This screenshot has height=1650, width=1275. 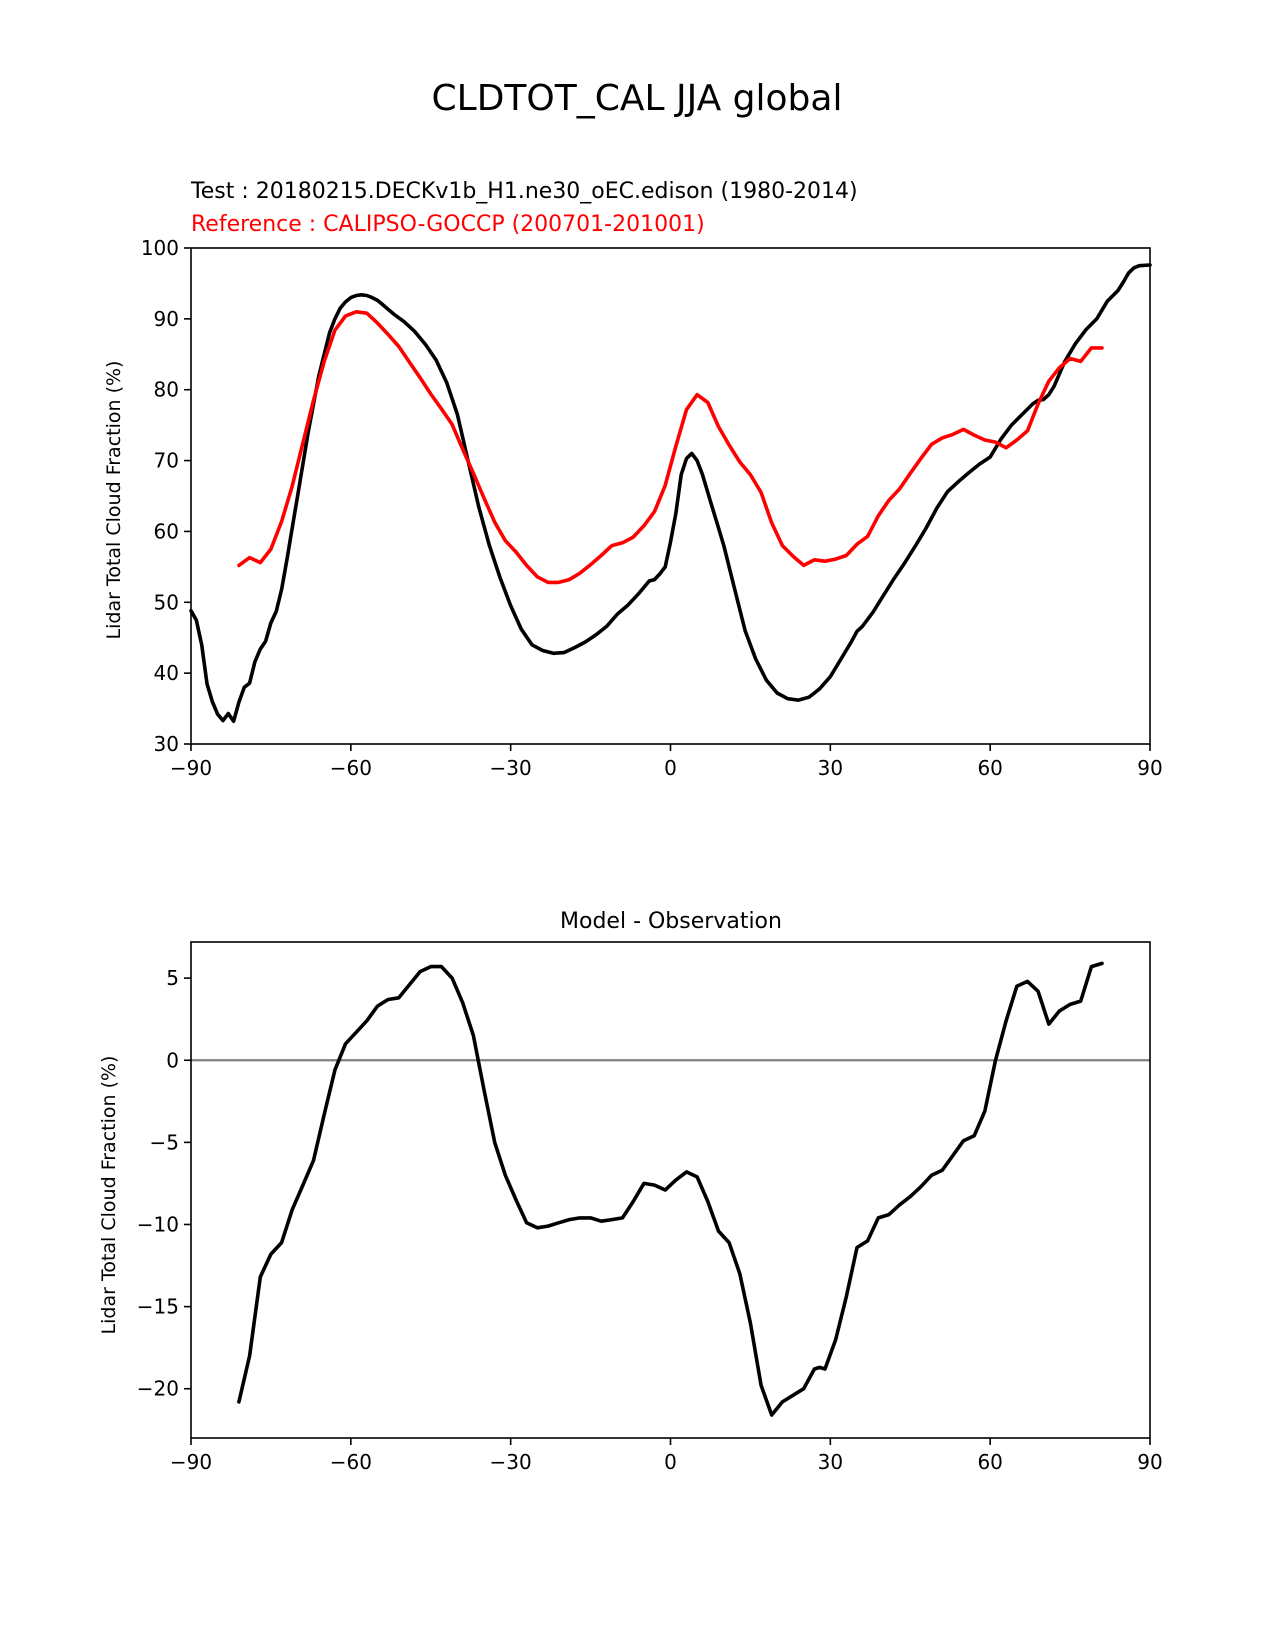 I want to click on top-y-axis-label: Lidar Total Cloud Fraction (%), so click(x=114, y=500).